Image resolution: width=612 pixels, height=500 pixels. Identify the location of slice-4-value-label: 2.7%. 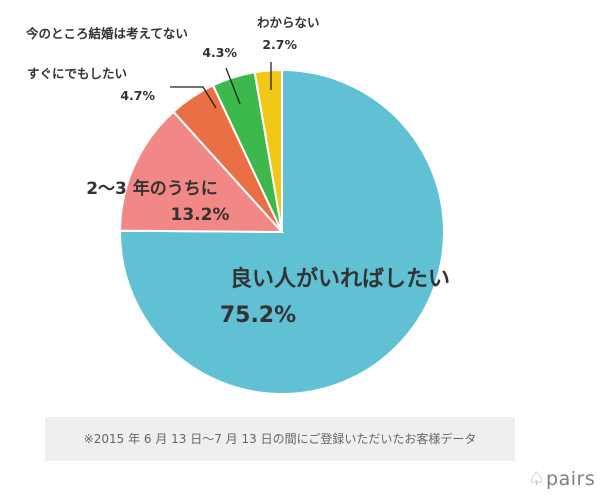
(279, 44).